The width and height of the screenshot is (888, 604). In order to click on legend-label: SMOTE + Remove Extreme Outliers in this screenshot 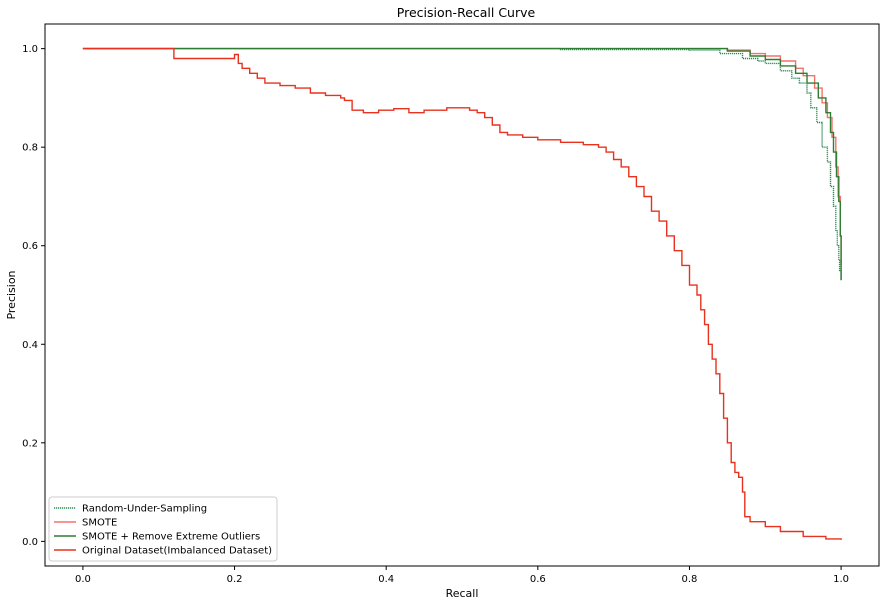, I will do `click(171, 537)`.